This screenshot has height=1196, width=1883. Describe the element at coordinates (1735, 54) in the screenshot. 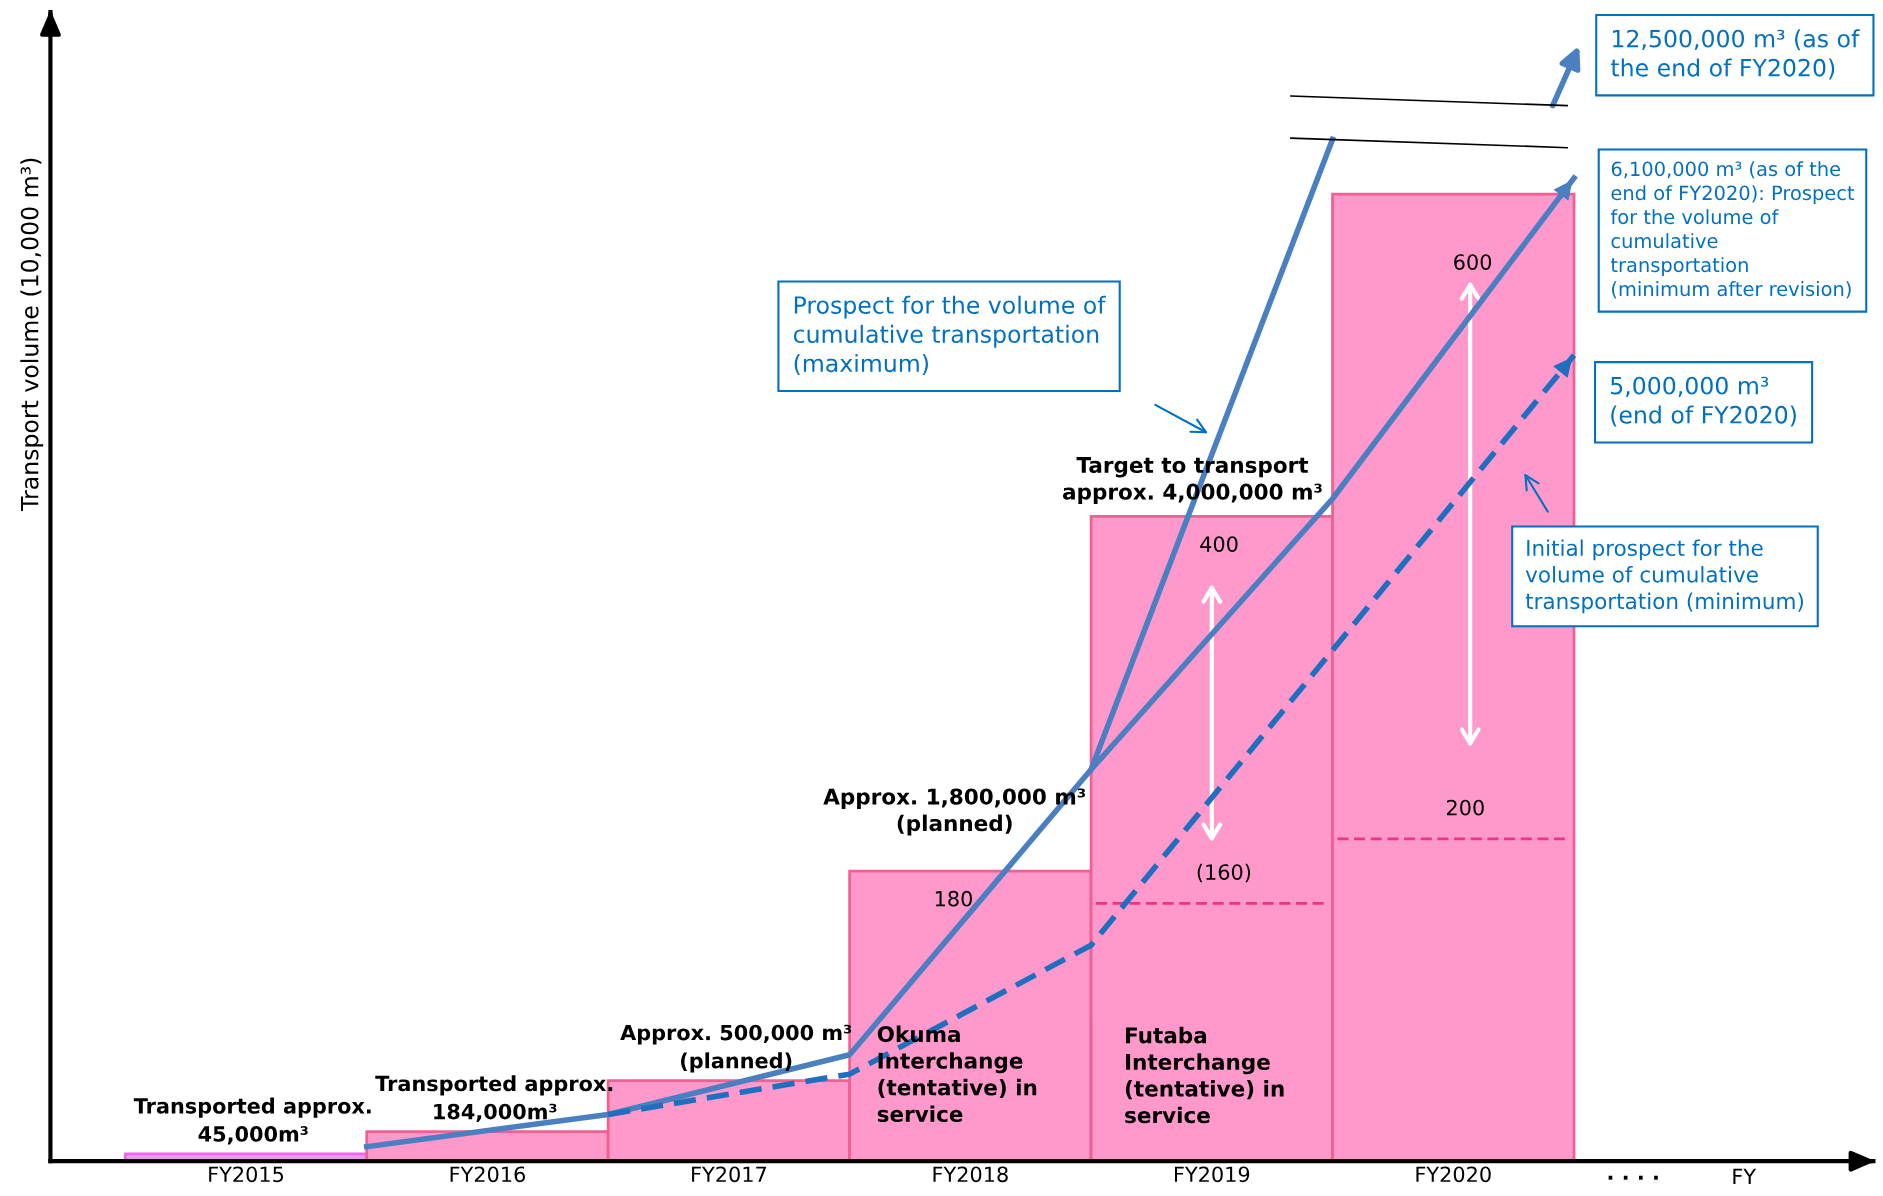

I see `annotation: 12,500,000 m³ (as of the end of FY2020)` at that location.